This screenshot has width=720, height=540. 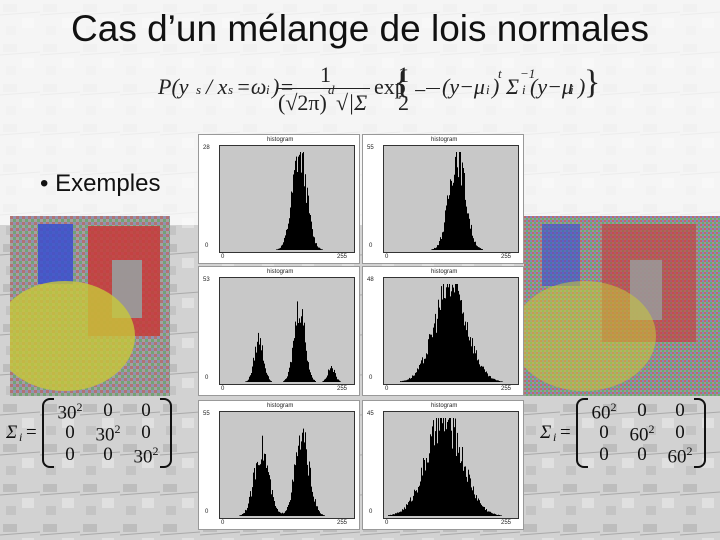 I want to click on histogram-ymax: 28, so click(x=206, y=148).